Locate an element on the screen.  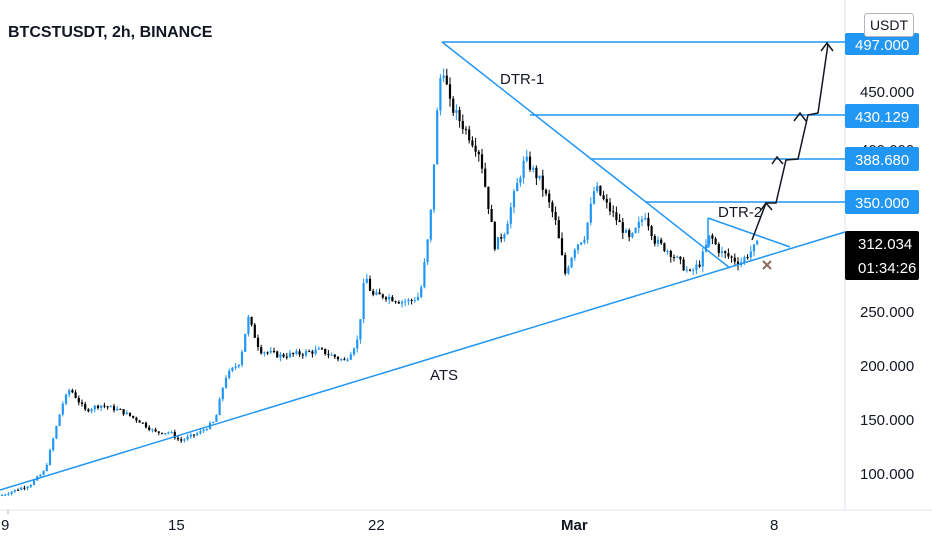
time-axis: 9 15 22 Mar 8 is located at coordinates (389, 522).